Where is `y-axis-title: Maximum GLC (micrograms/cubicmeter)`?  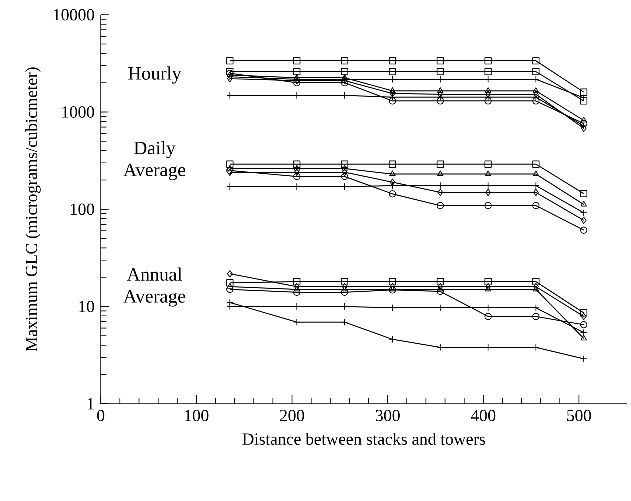
y-axis-title: Maximum GLC (micrograms/cubicmeter) is located at coordinates (33, 210).